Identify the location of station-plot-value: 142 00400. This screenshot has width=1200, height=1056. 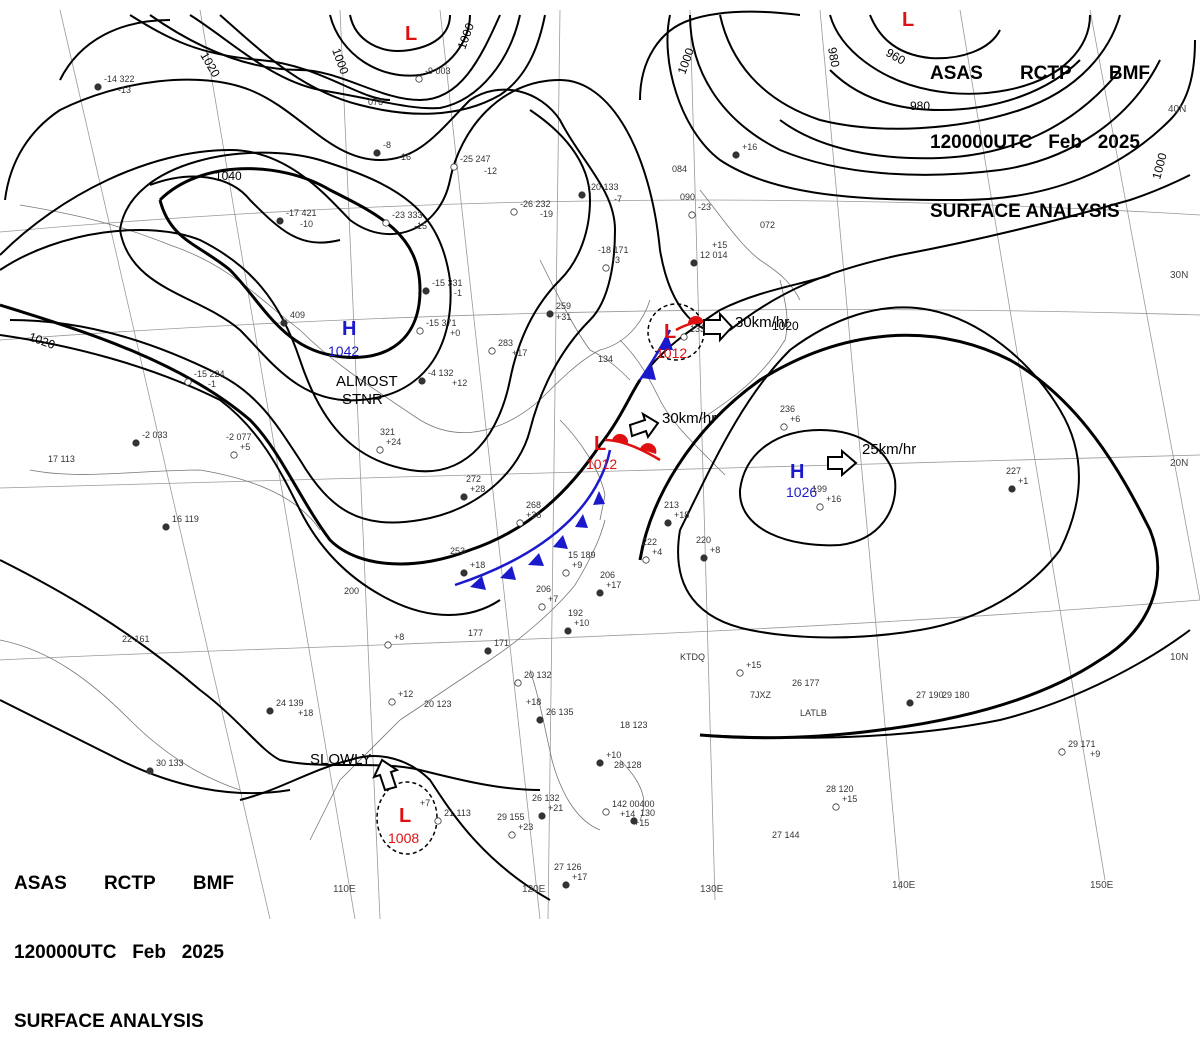
(633, 804).